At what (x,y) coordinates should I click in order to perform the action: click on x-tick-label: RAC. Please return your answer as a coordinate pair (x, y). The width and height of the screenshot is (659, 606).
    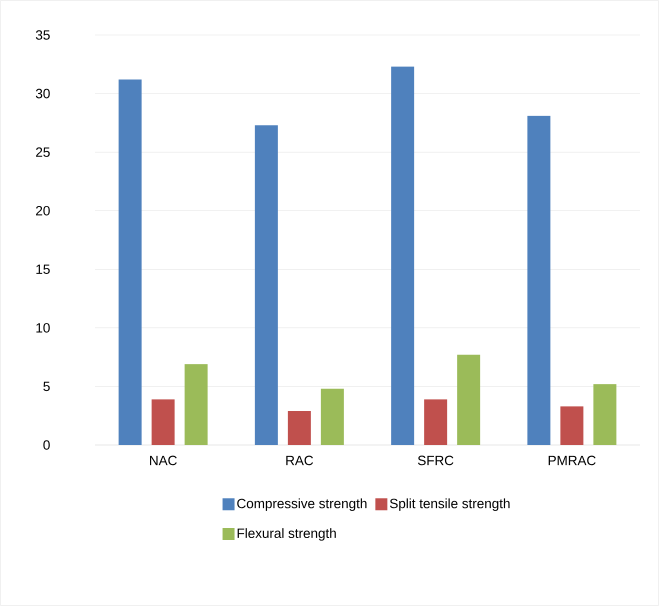
    Looking at the image, I should click on (300, 461).